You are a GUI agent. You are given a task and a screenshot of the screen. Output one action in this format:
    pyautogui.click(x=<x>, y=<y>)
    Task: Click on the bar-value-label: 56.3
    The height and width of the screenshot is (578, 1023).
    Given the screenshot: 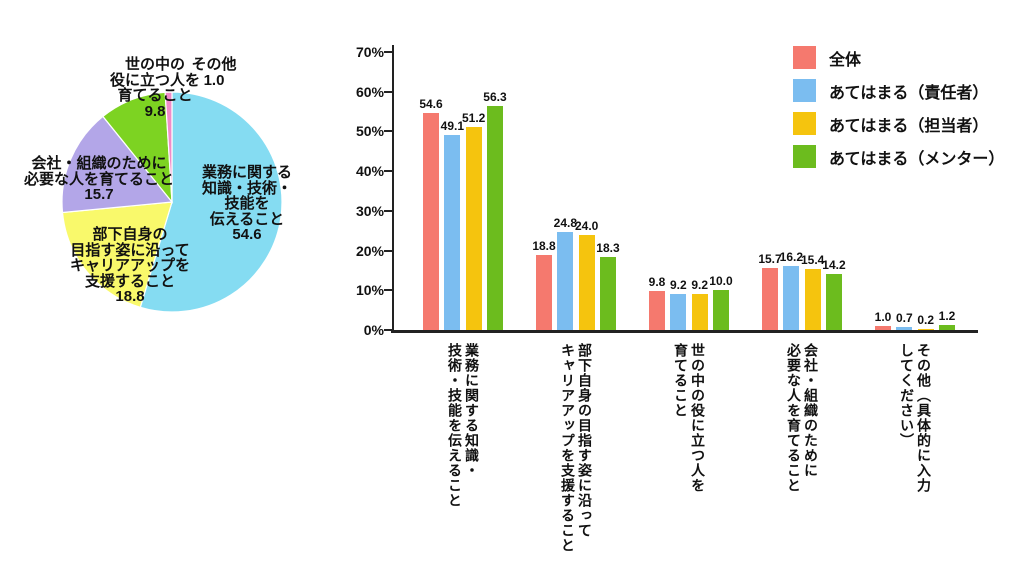 What is the action you would take?
    pyautogui.click(x=495, y=97)
    